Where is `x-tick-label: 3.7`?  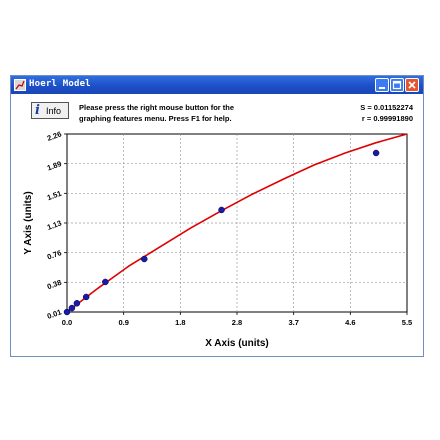
x-tick-label: 3.7 is located at coordinates (293, 322).